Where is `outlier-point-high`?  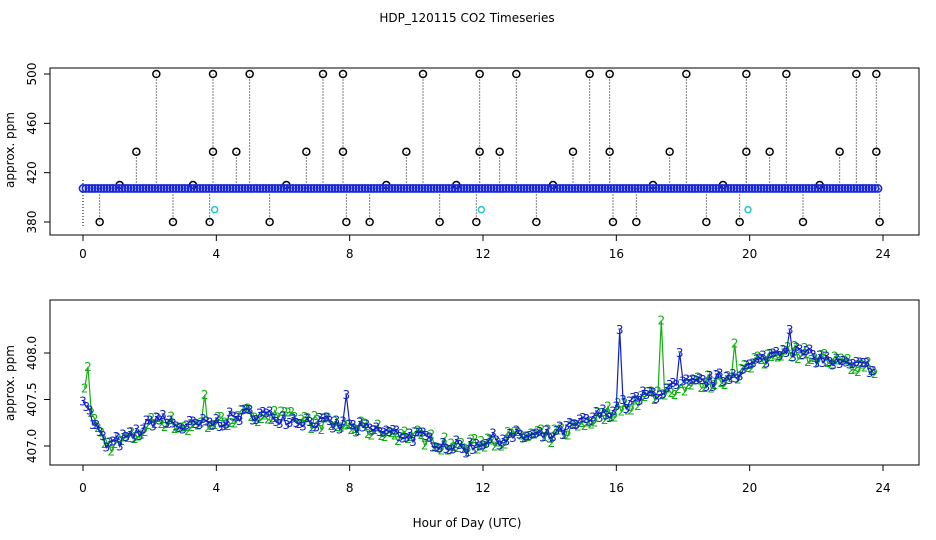
outlier-point-high is located at coordinates (323, 74).